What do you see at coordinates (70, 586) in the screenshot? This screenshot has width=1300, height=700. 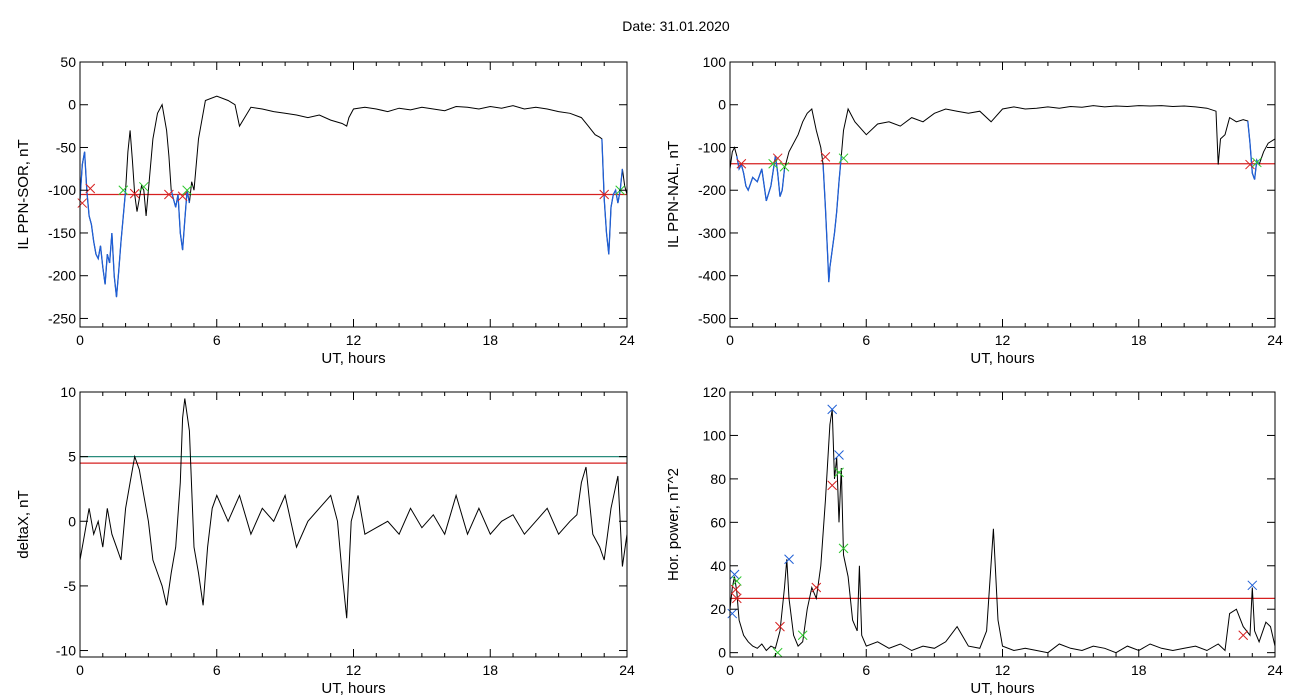 I see `y-tick-label: -5` at bounding box center [70, 586].